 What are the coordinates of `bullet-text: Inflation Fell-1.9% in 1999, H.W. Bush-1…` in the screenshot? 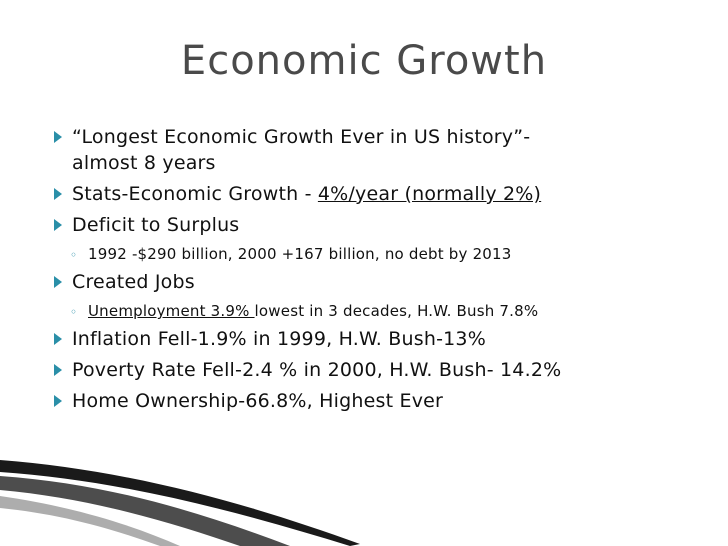 It's located at (279, 339).